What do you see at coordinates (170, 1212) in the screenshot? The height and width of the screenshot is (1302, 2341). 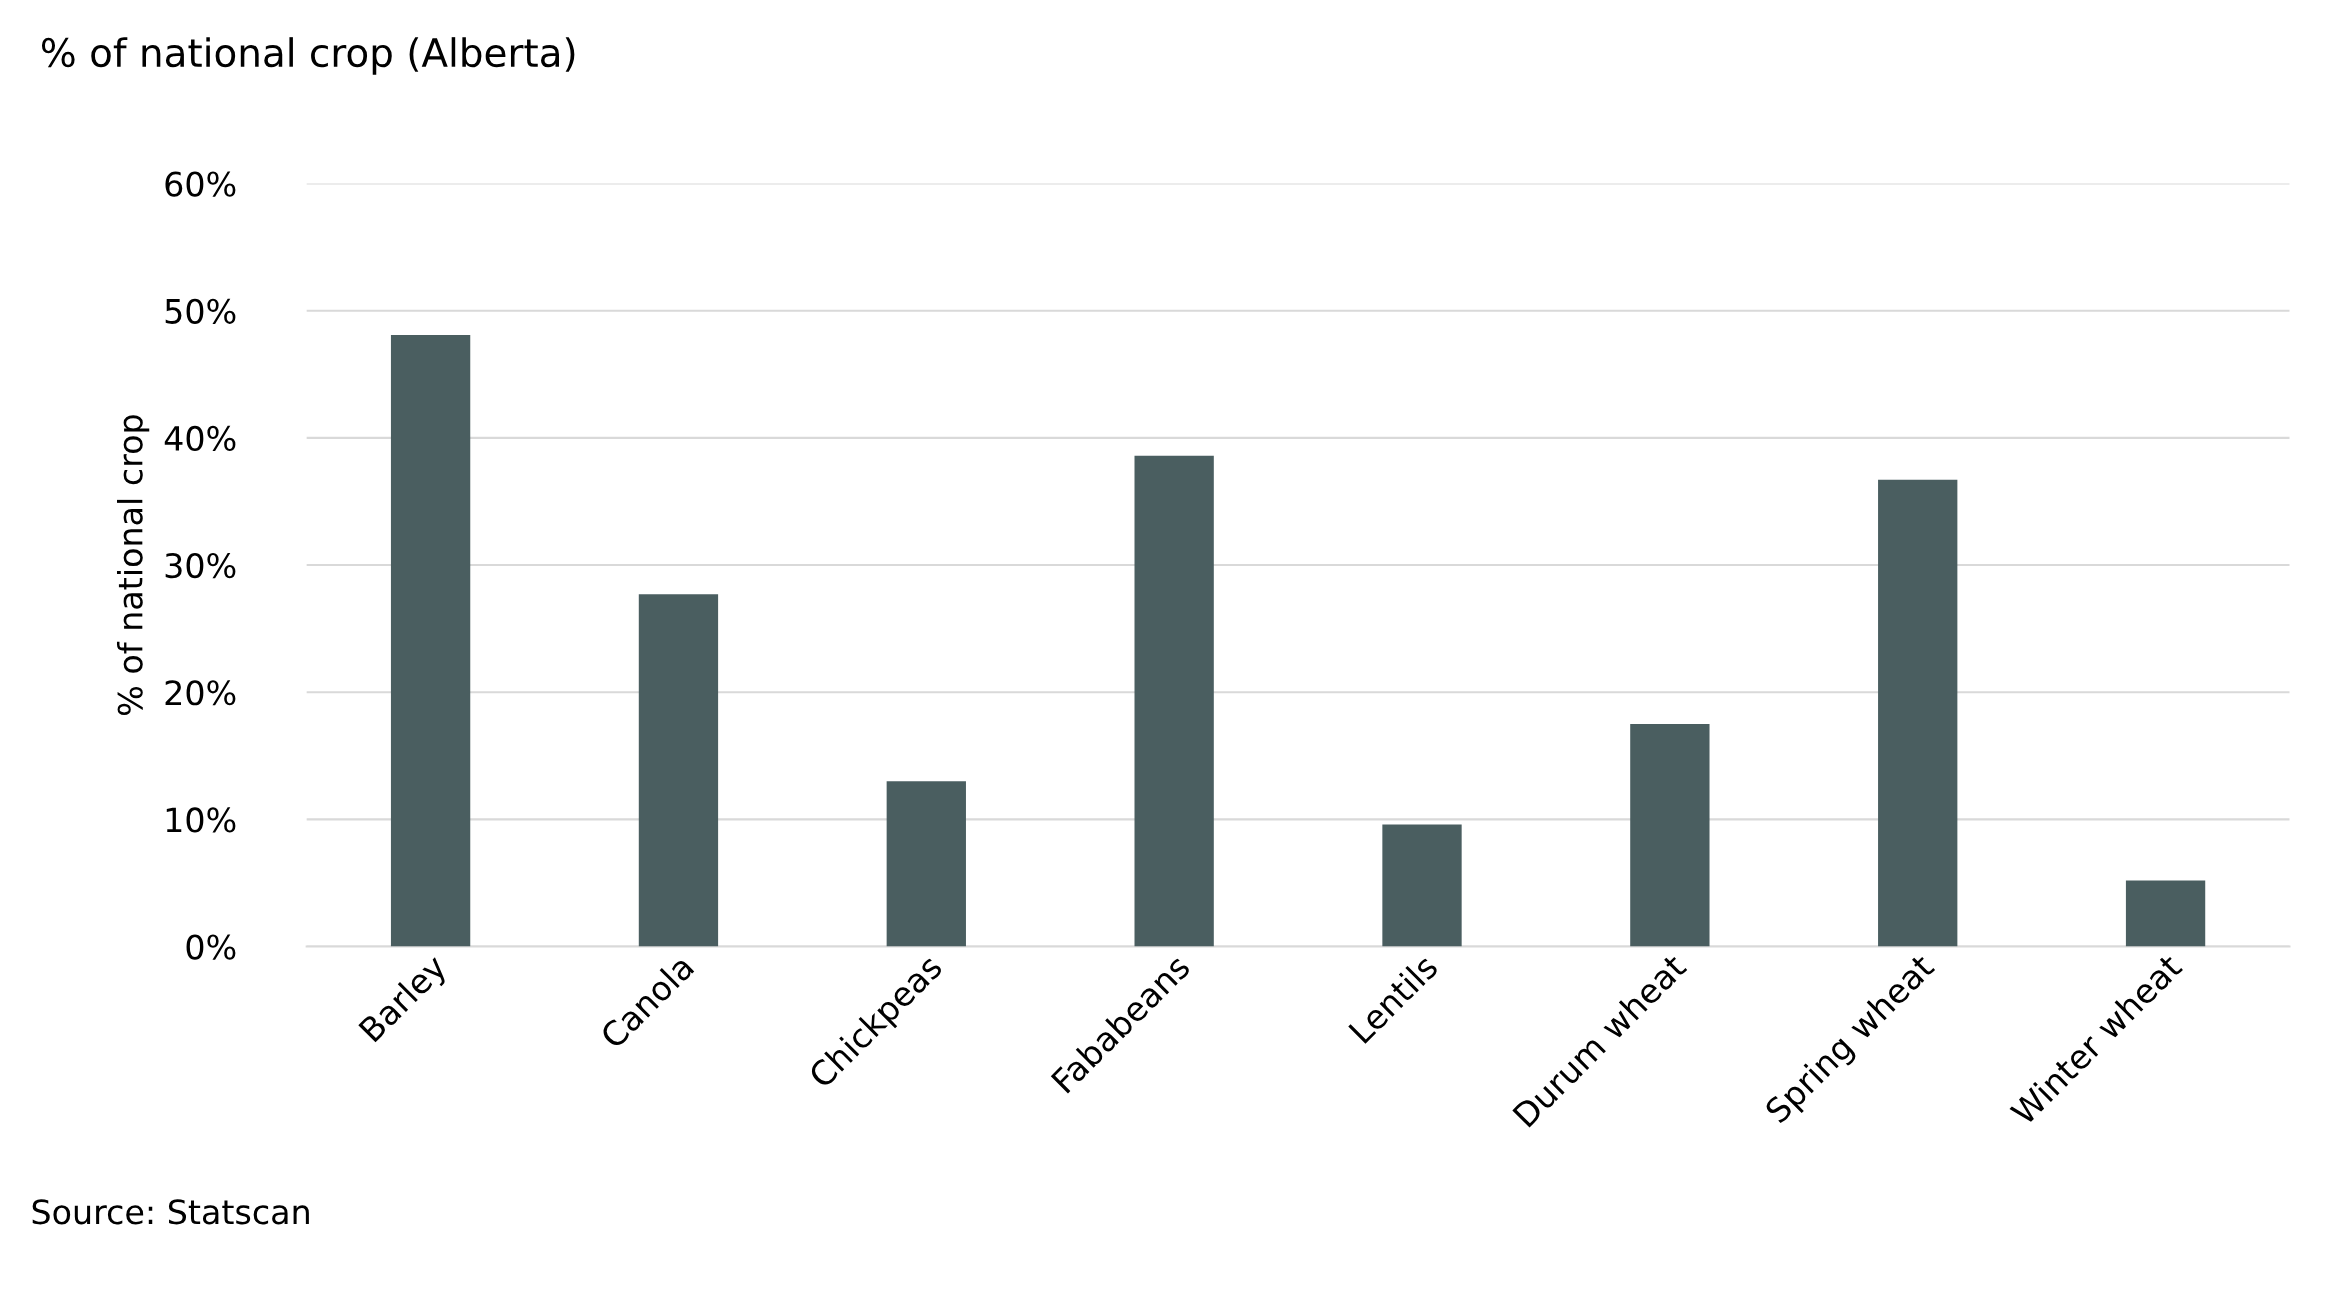 I see `source-note: Source: Statscan` at bounding box center [170, 1212].